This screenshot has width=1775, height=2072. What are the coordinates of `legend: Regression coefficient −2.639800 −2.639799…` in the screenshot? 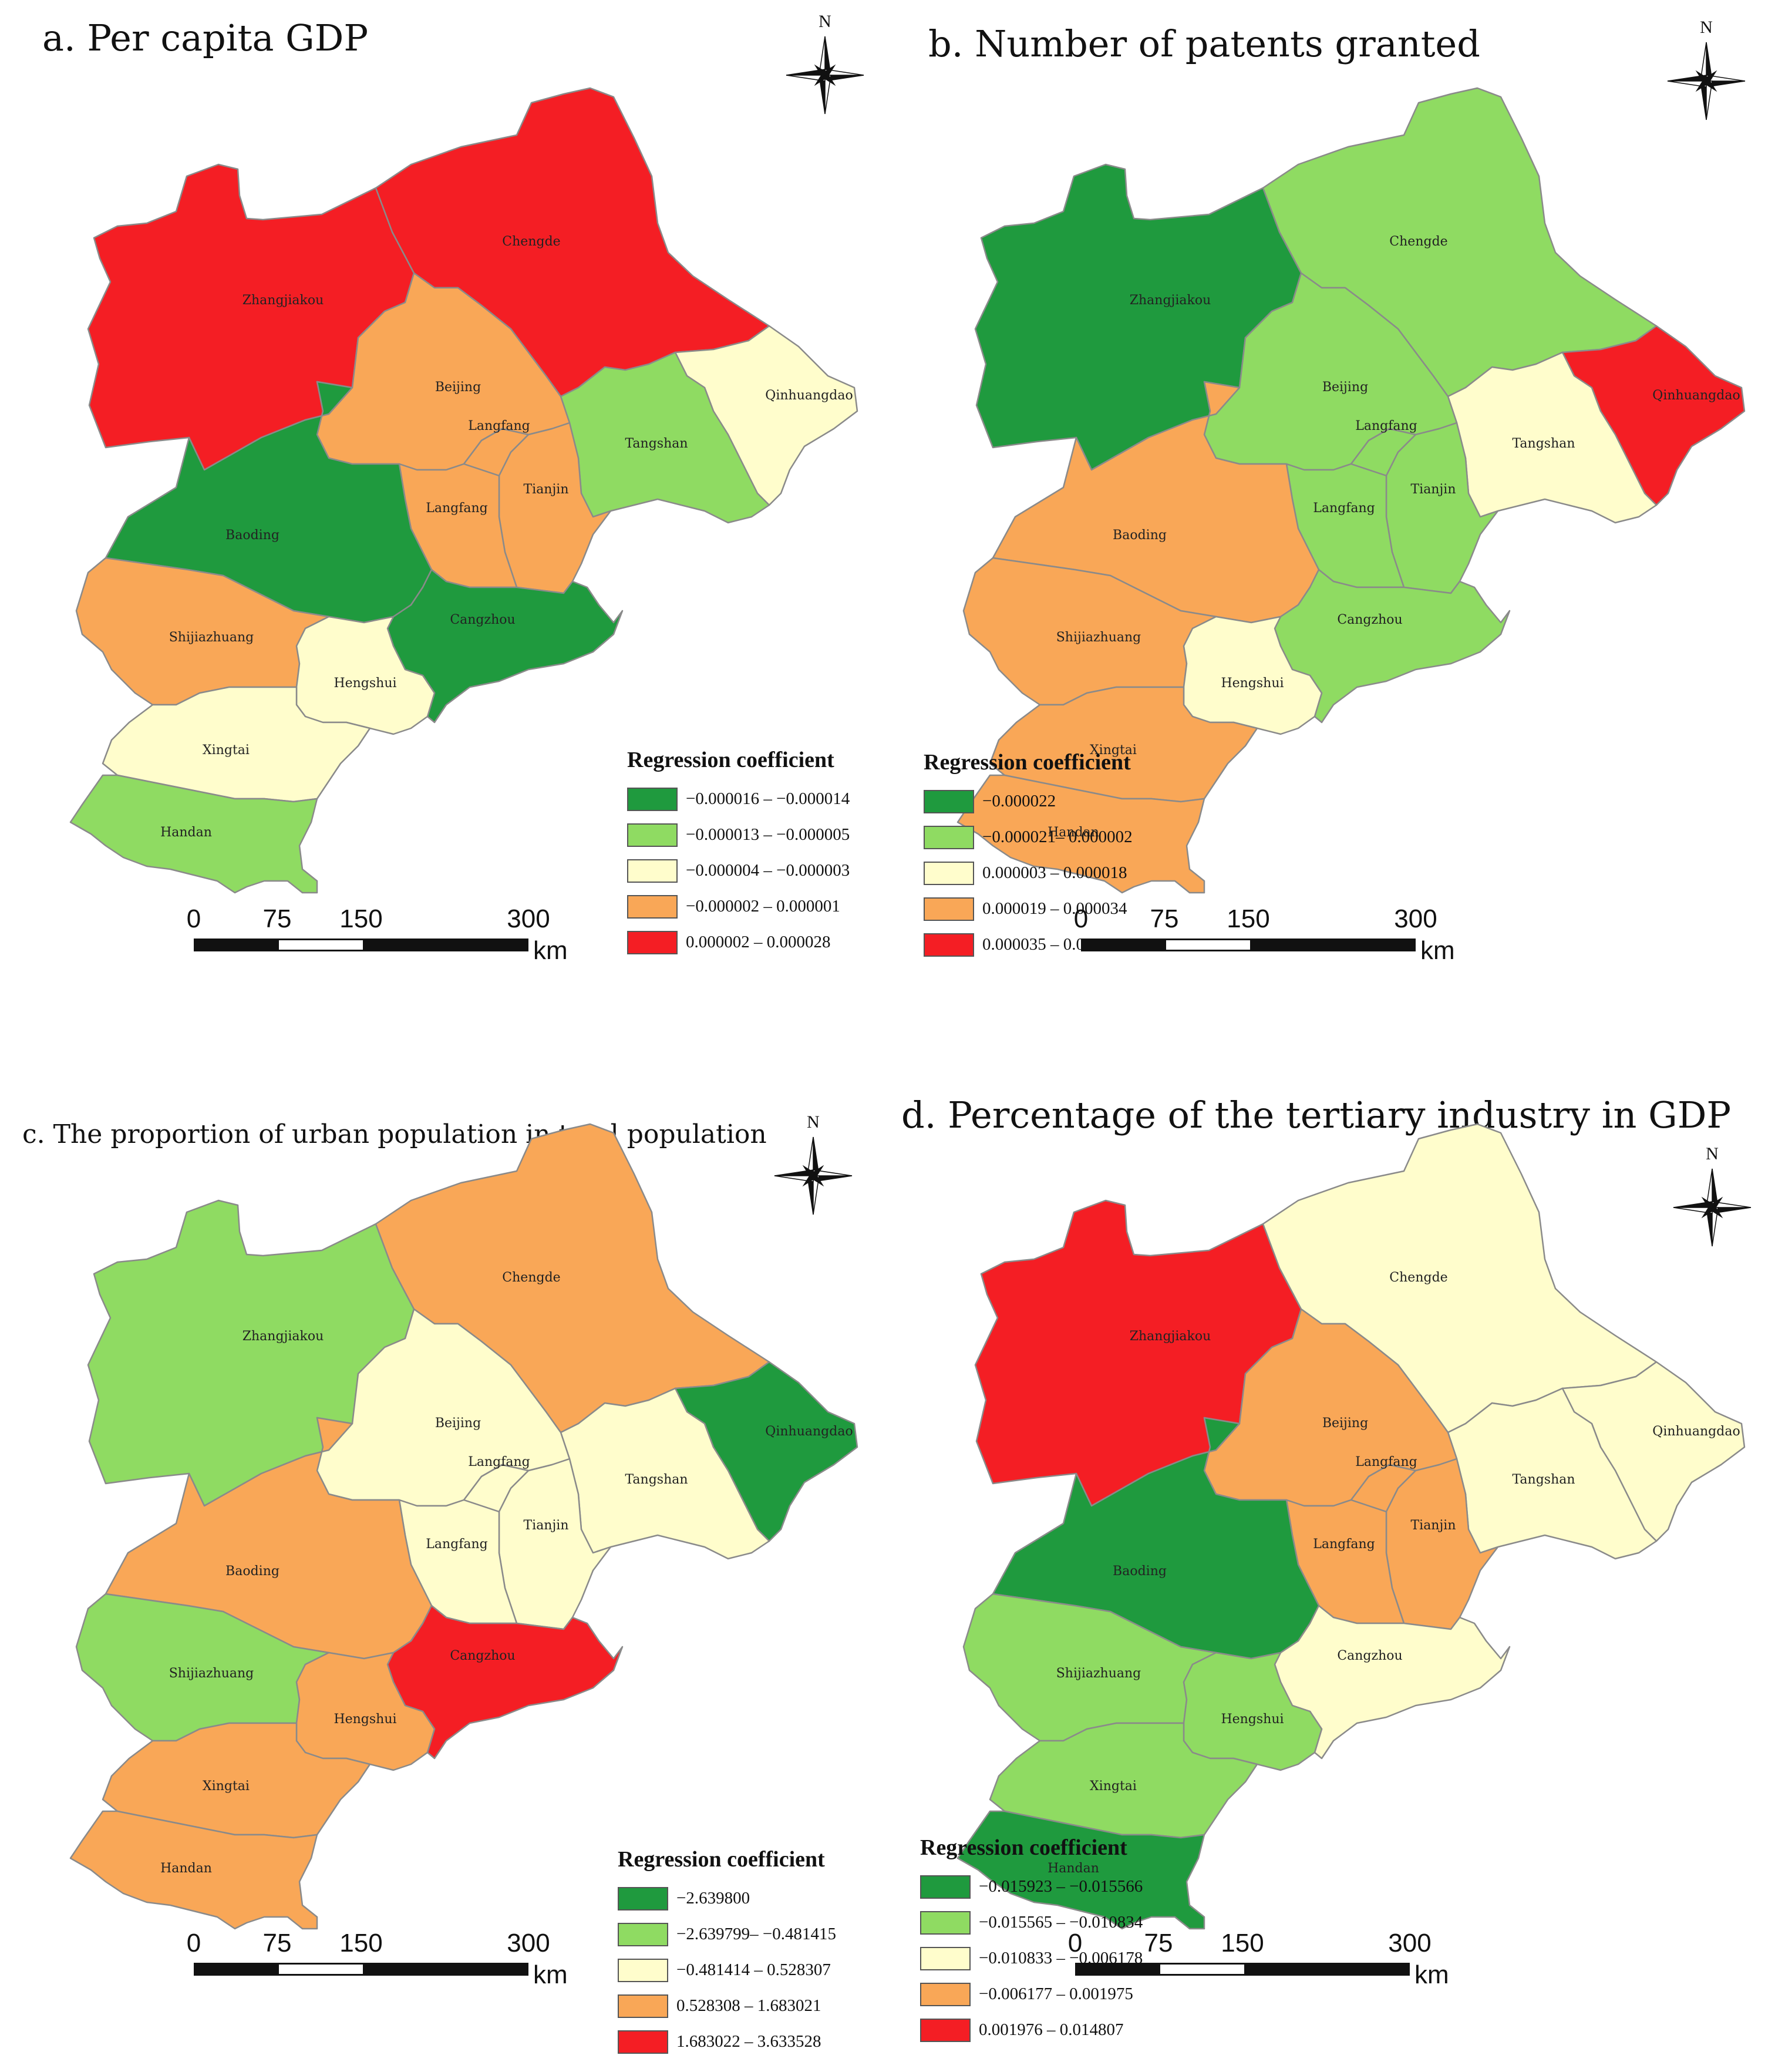 It's located at (727, 1953).